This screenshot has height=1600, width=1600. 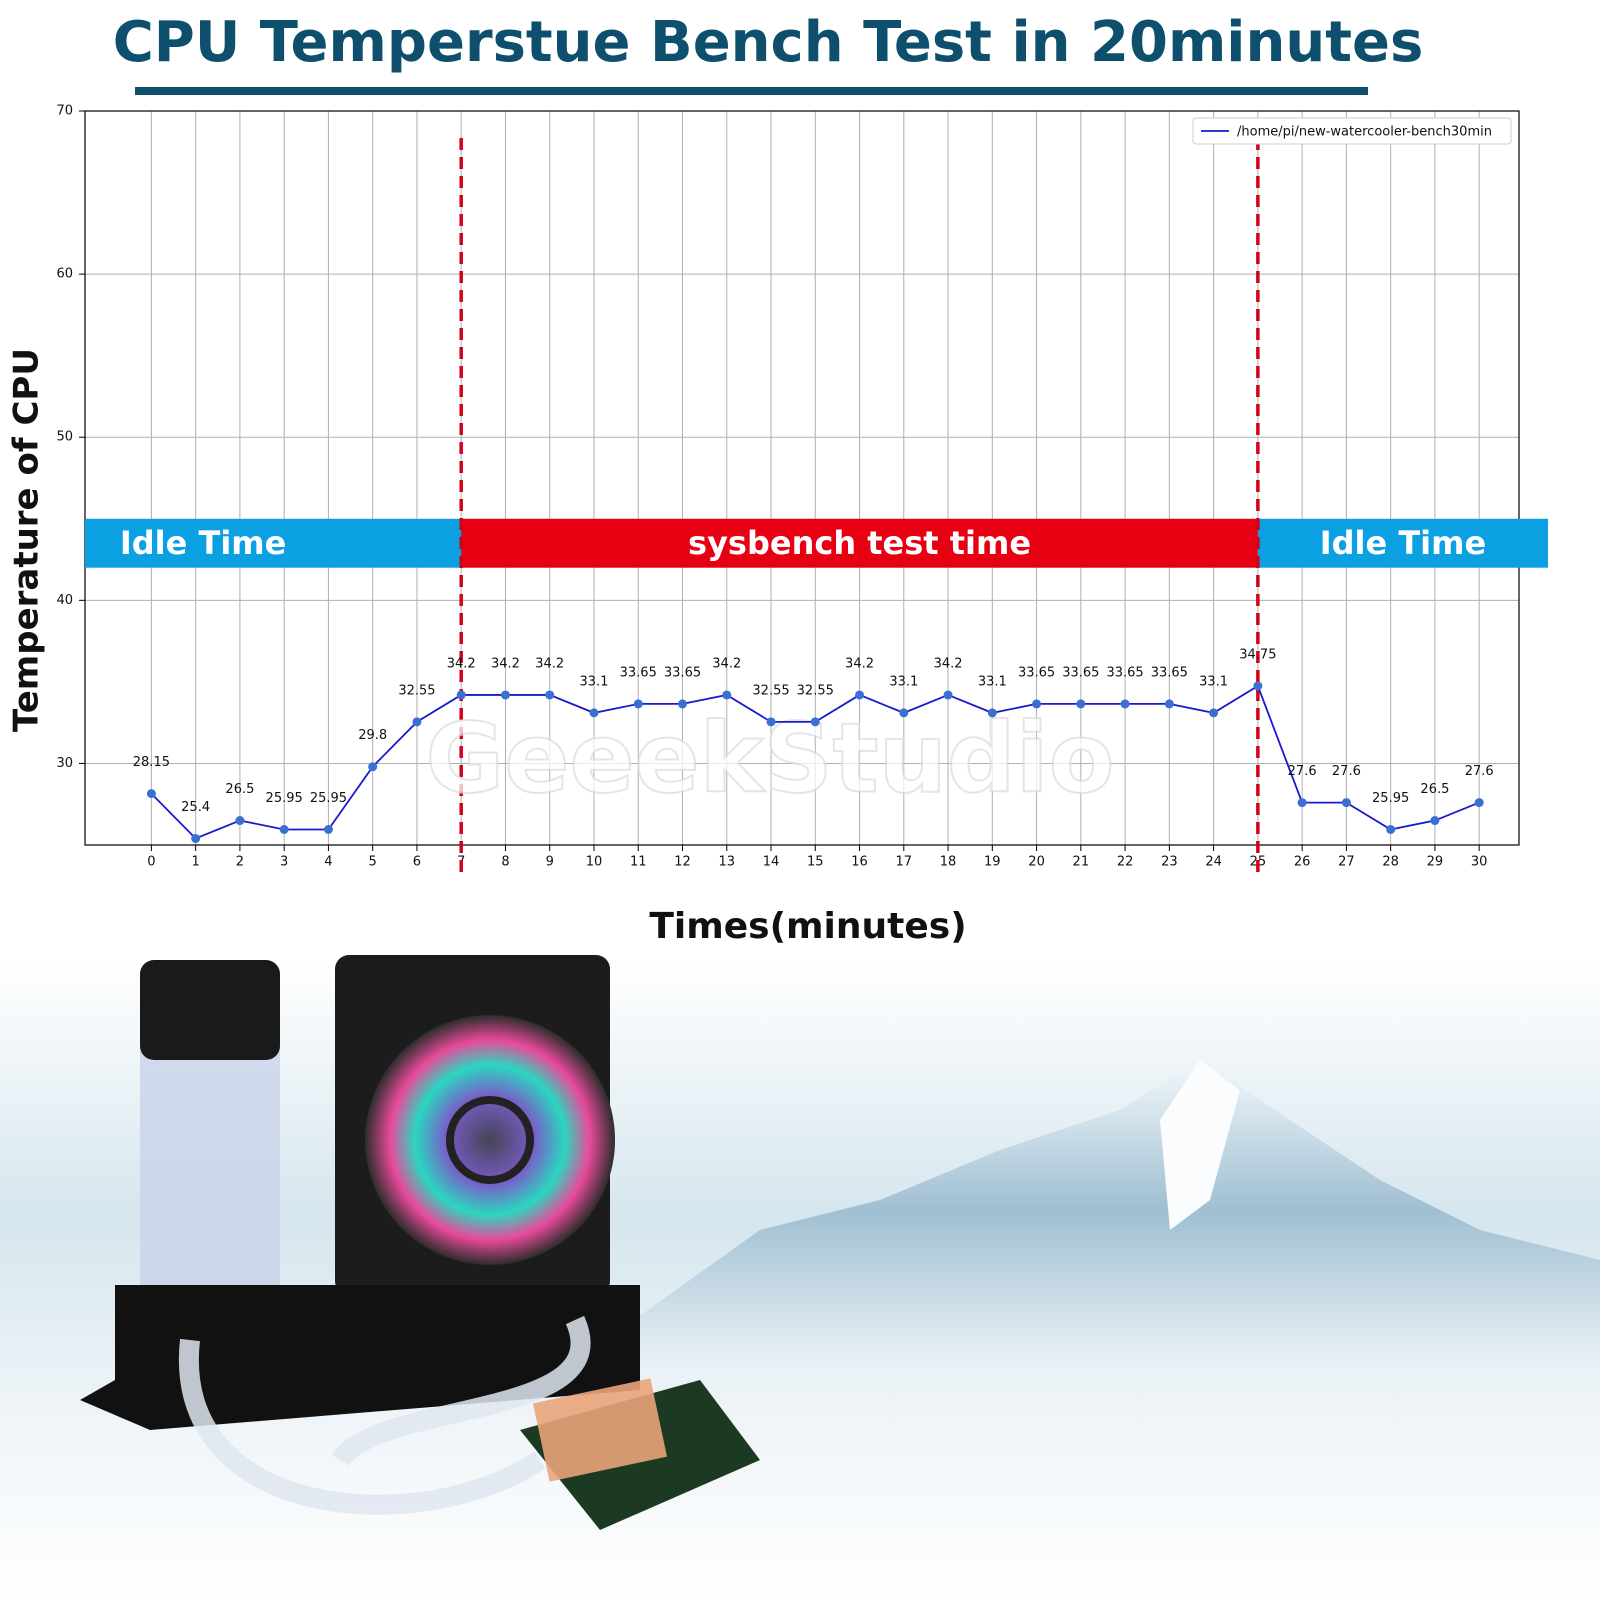 What do you see at coordinates (770, 758) in the screenshot?
I see `watermark: GeeekStudio` at bounding box center [770, 758].